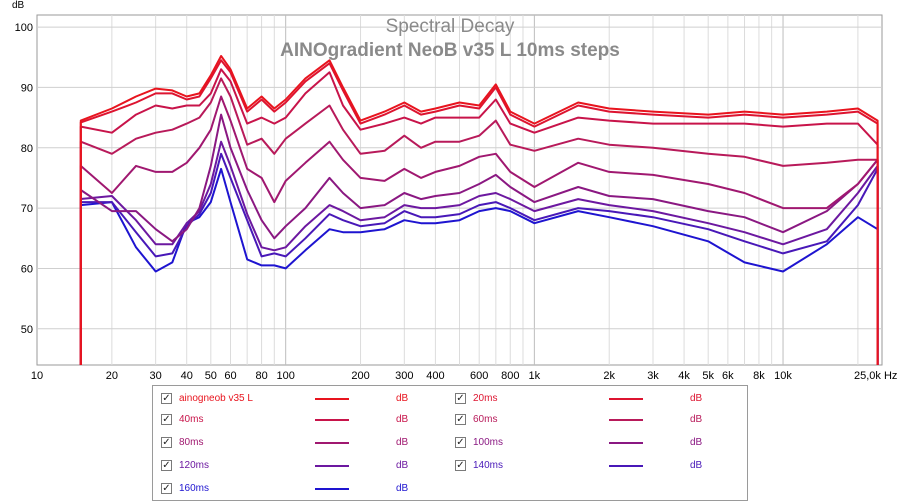 This screenshot has height=504, width=900. Describe the element at coordinates (296, 491) in the screenshot. I see `legend-item: ✓ 160ms dB` at that location.